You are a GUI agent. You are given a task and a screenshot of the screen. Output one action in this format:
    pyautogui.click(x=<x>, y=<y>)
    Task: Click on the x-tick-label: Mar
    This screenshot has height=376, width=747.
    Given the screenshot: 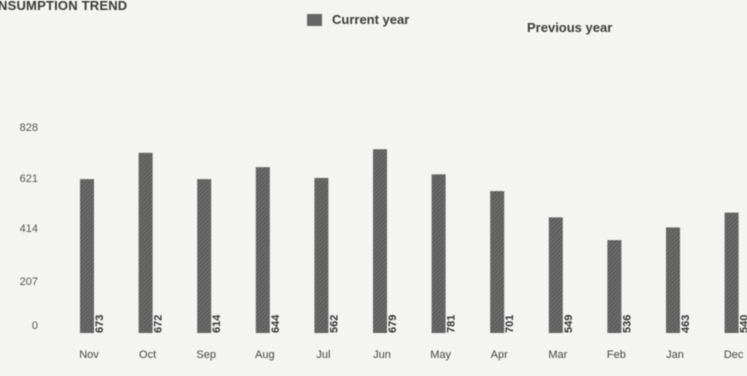 What is the action you would take?
    pyautogui.click(x=557, y=355)
    